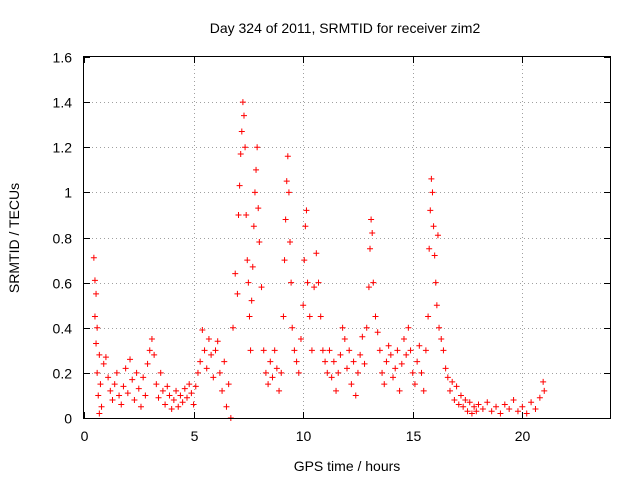 Image resolution: width=640 pixels, height=480 pixels. What do you see at coordinates (63, 103) in the screenshot?
I see `y-tick-label: 1.4` at bounding box center [63, 103].